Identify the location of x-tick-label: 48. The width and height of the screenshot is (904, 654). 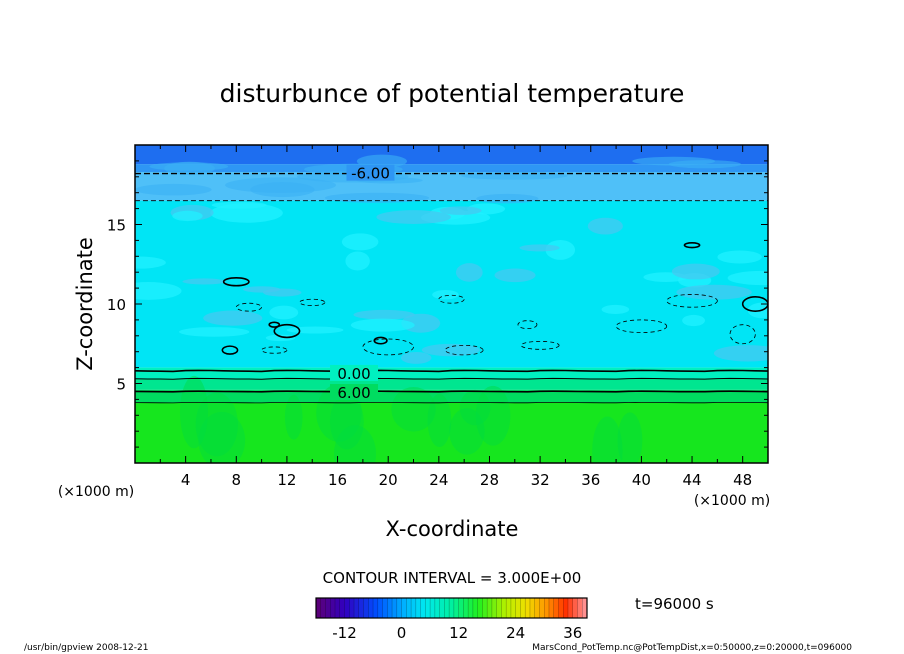
(742, 480).